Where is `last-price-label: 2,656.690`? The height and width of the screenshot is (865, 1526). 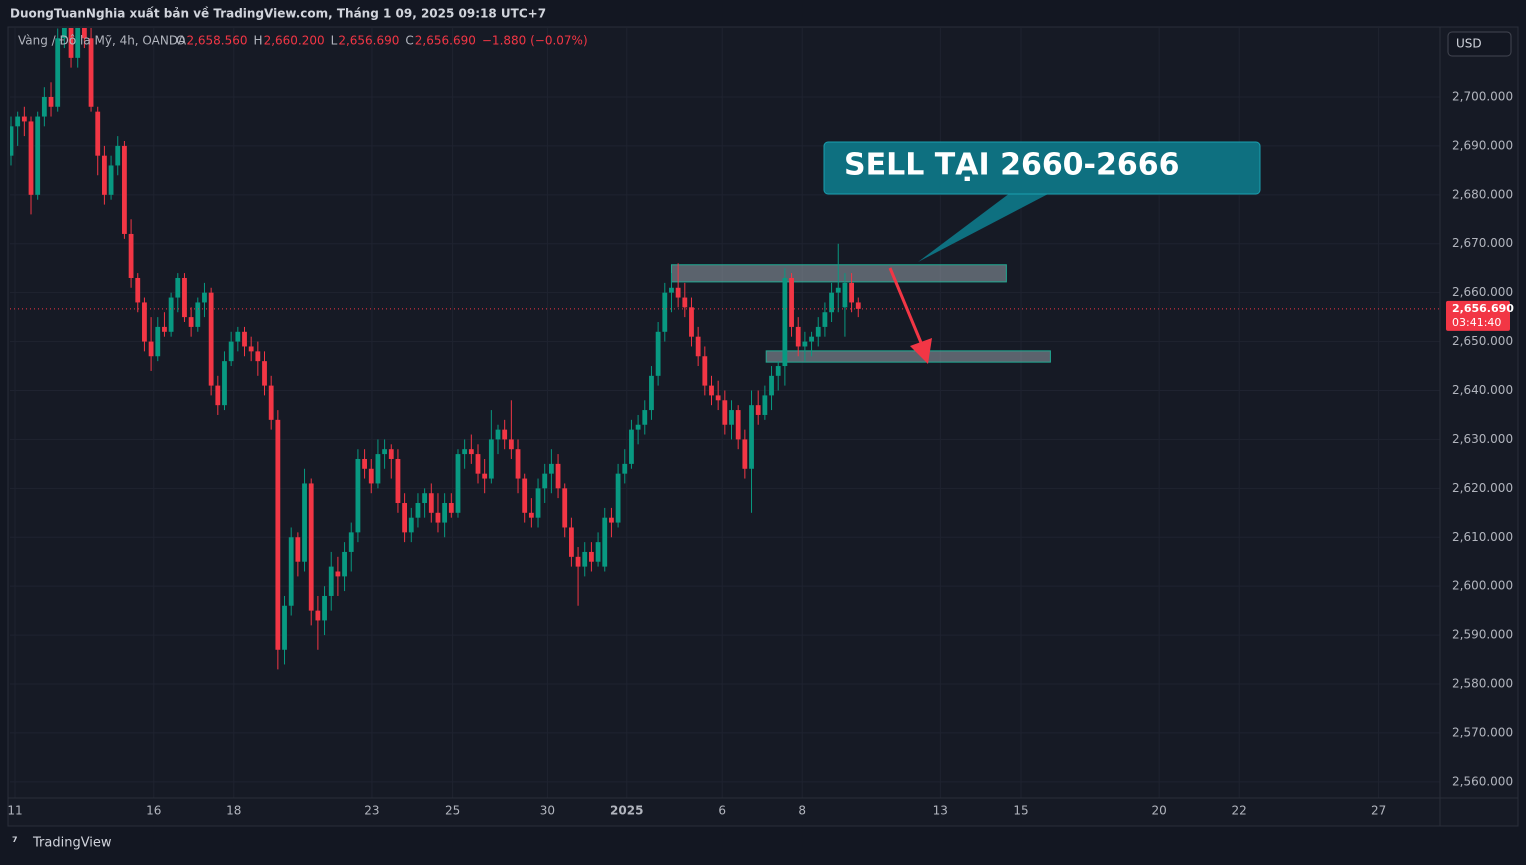 last-price-label: 2,656.690 is located at coordinates (1483, 308).